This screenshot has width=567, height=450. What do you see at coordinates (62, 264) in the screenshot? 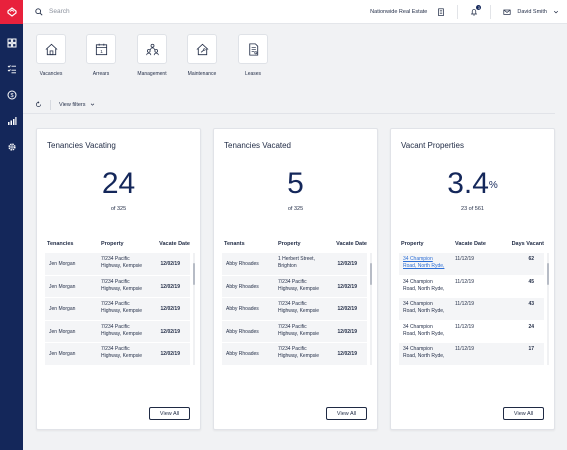
I see `tenant-cell: Jen Morgan` at bounding box center [62, 264].